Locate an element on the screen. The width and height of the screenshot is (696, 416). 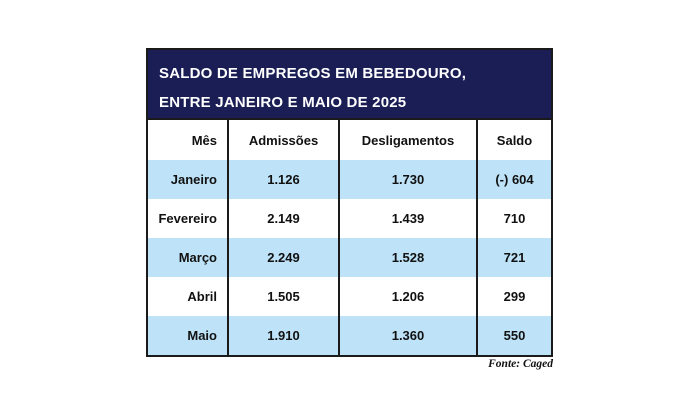
month-cell: Maio is located at coordinates (188, 335).